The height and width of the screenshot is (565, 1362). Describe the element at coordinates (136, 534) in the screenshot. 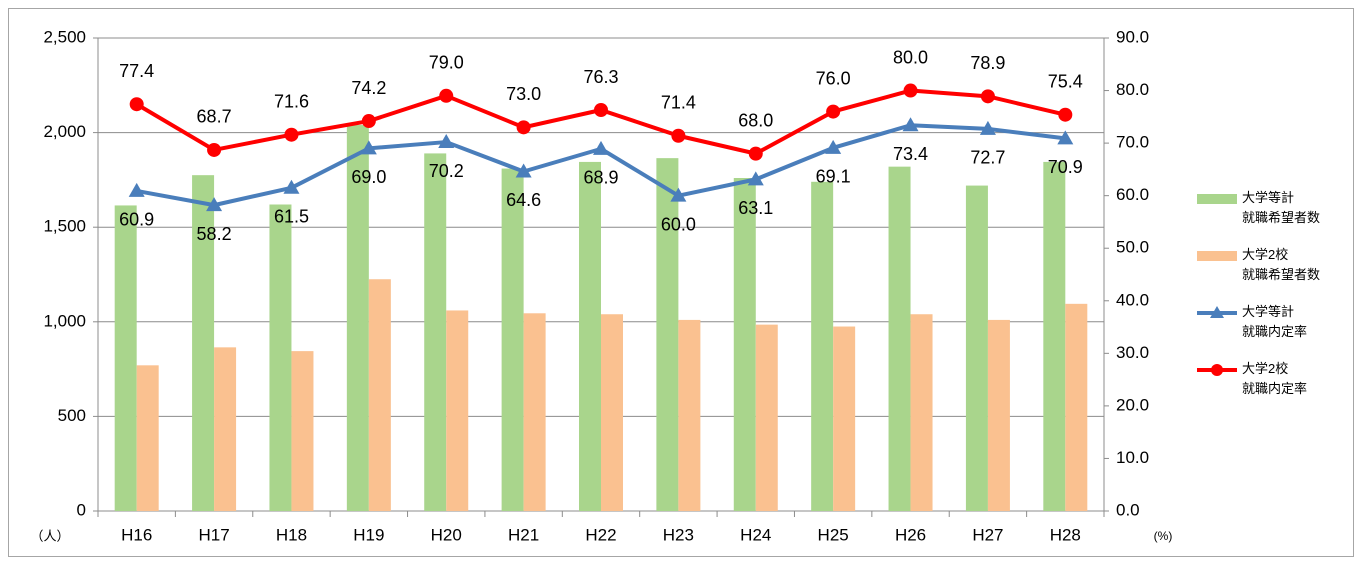

I see `x-tick-label: H16` at that location.